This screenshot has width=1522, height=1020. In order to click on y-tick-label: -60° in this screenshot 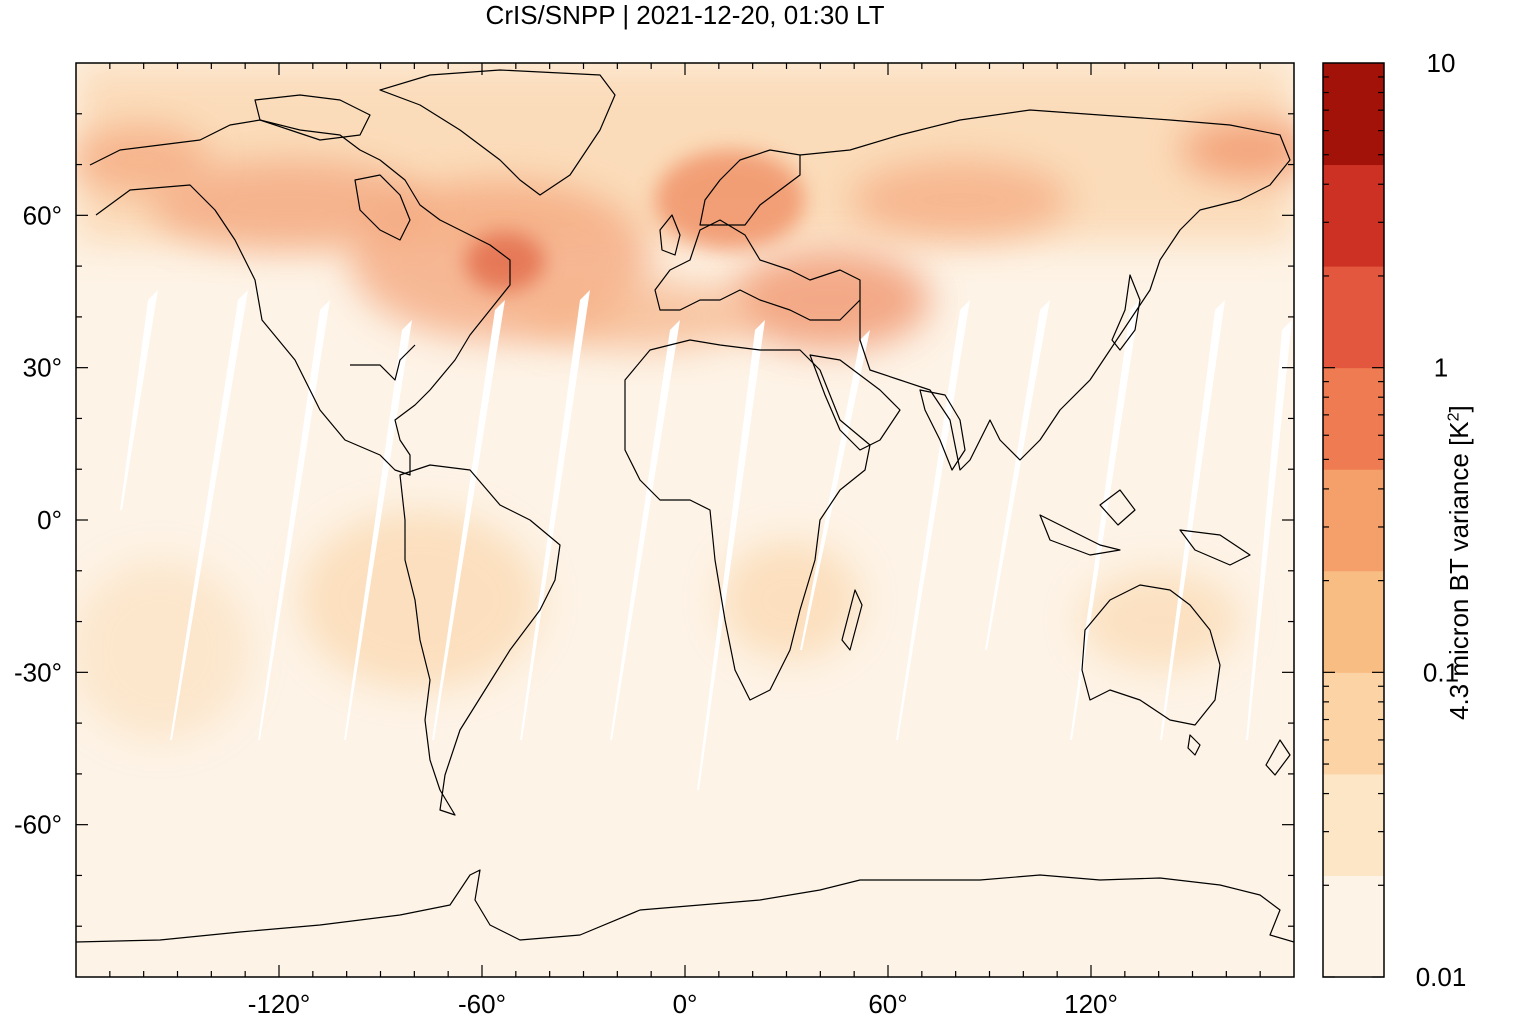, I will do `click(38, 825)`.